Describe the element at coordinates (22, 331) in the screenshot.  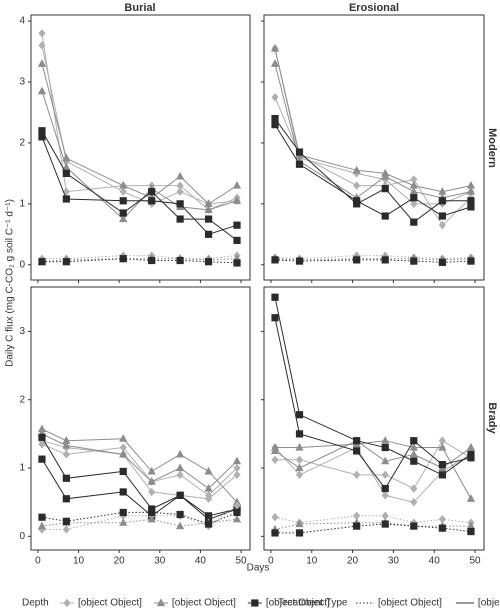
I see `y-tick-label: 3` at that location.